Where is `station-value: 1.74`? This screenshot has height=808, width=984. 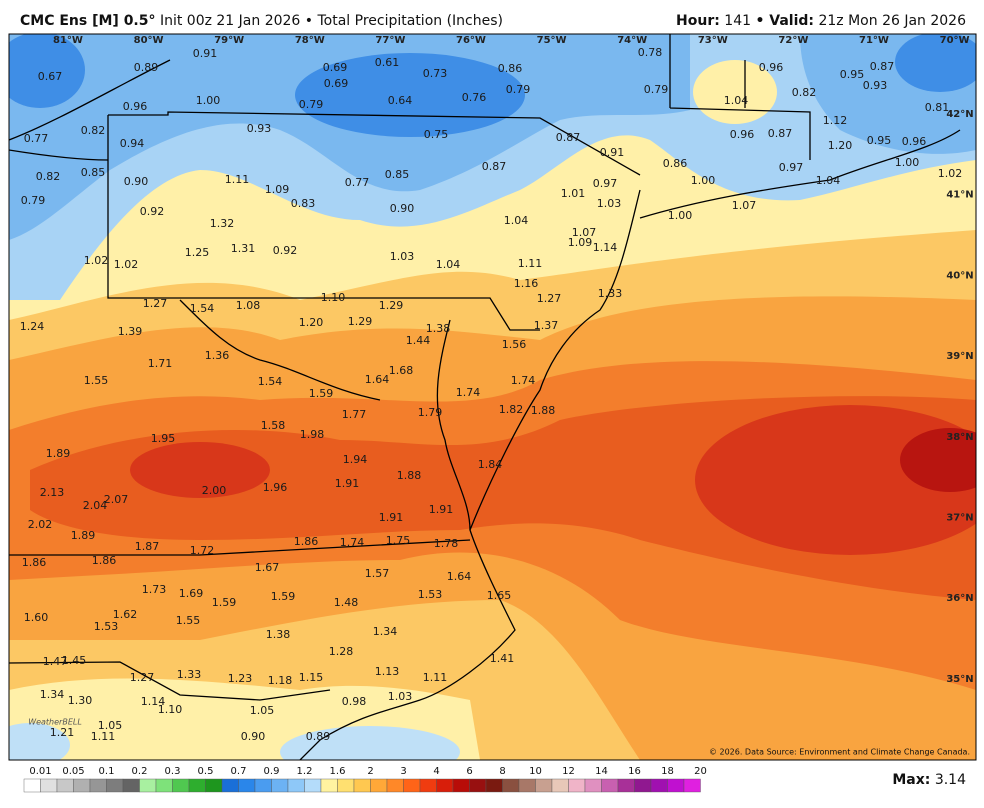 station-value: 1.74 is located at coordinates (523, 380).